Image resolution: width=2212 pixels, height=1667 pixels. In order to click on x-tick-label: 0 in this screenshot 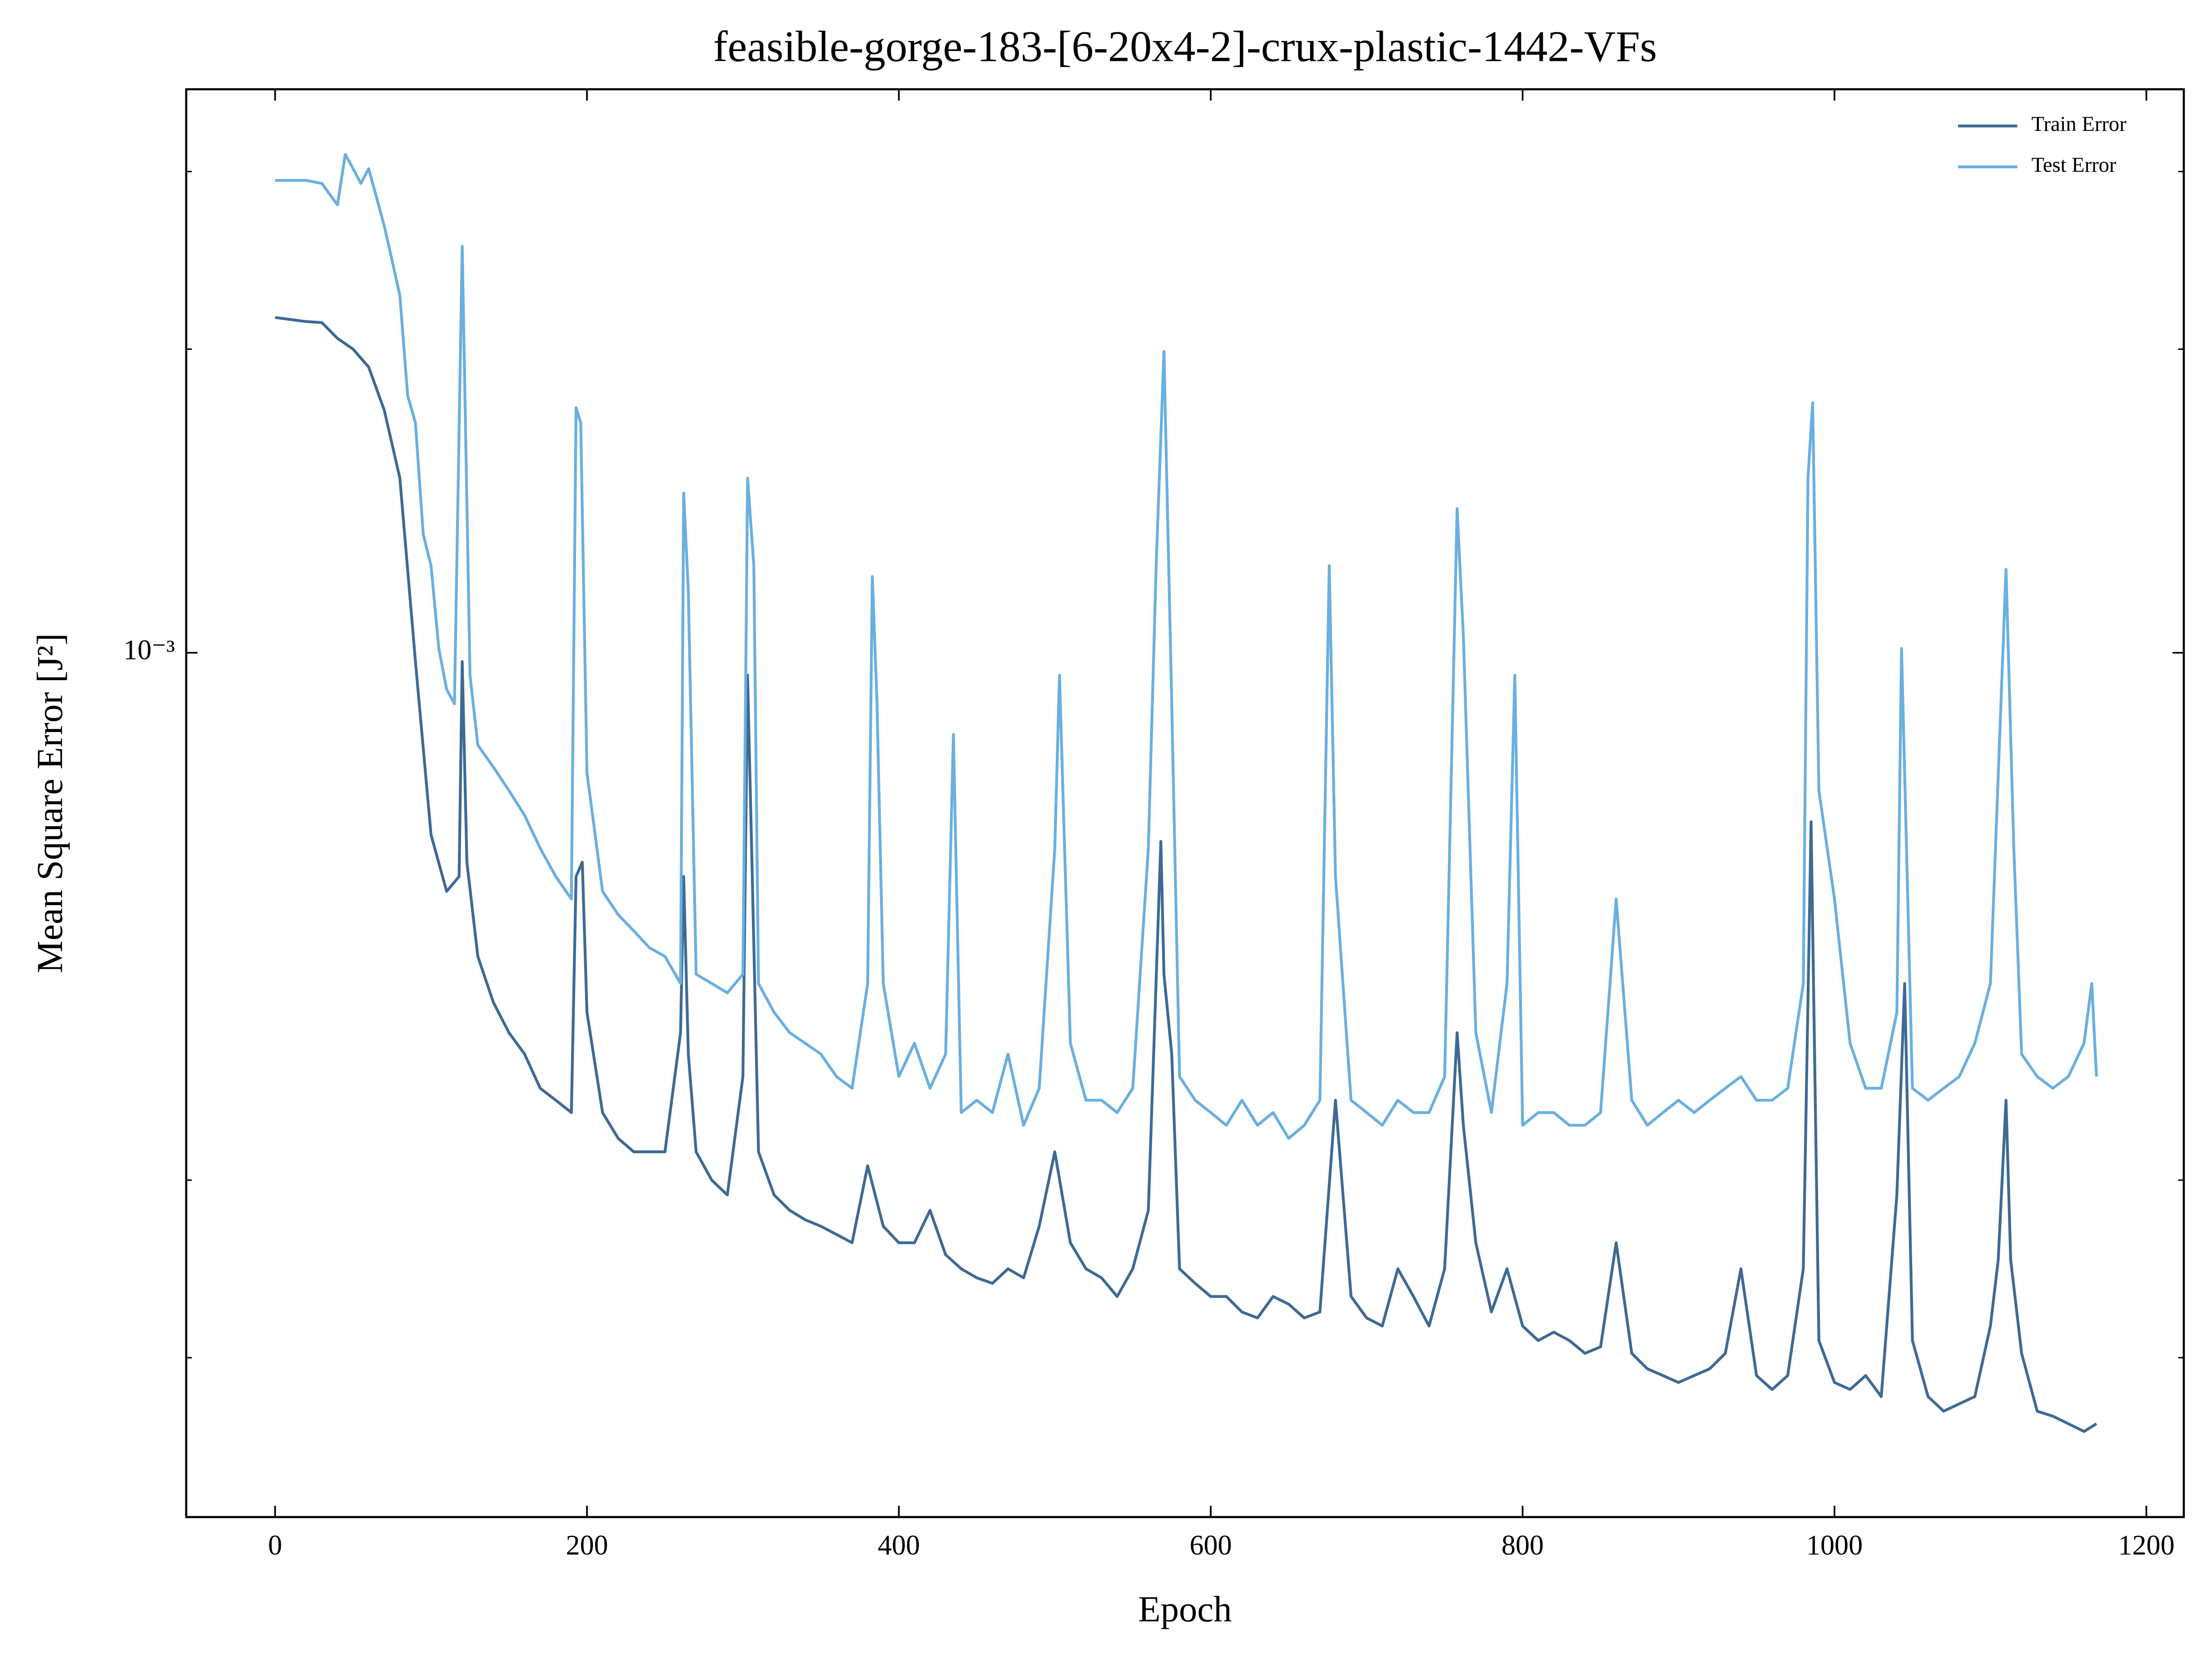, I will do `click(275, 1545)`.